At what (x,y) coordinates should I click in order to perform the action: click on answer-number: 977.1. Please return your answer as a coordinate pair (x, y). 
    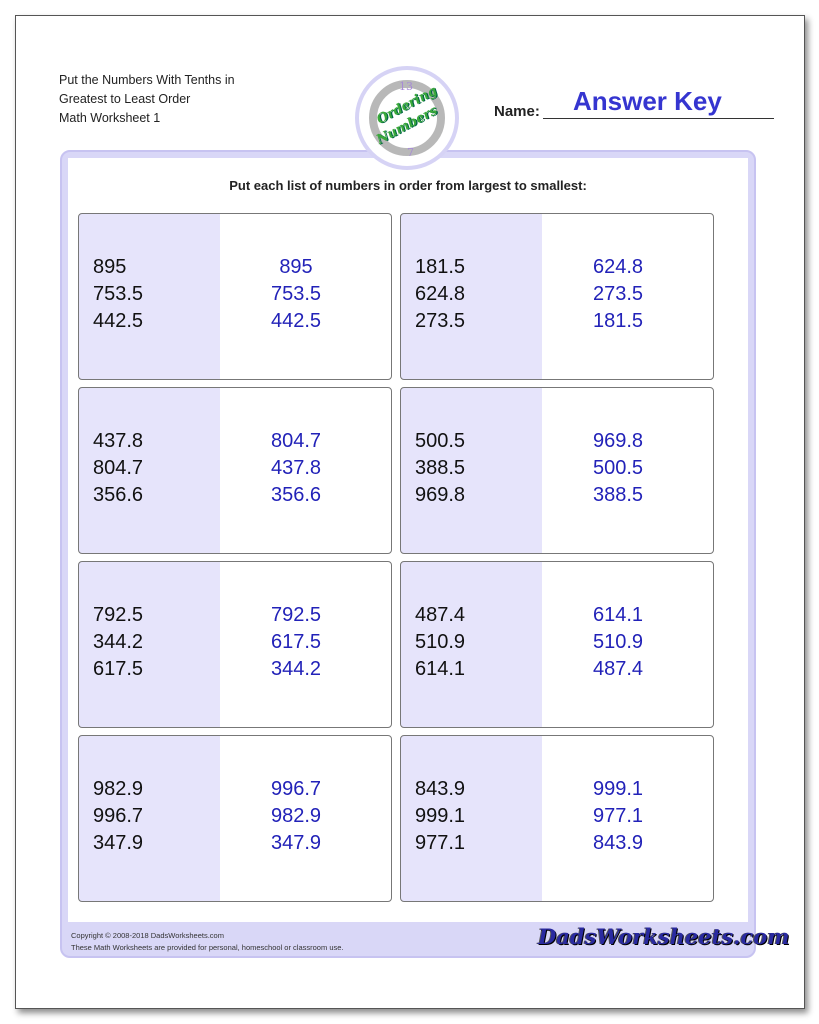
    Looking at the image, I should click on (618, 816).